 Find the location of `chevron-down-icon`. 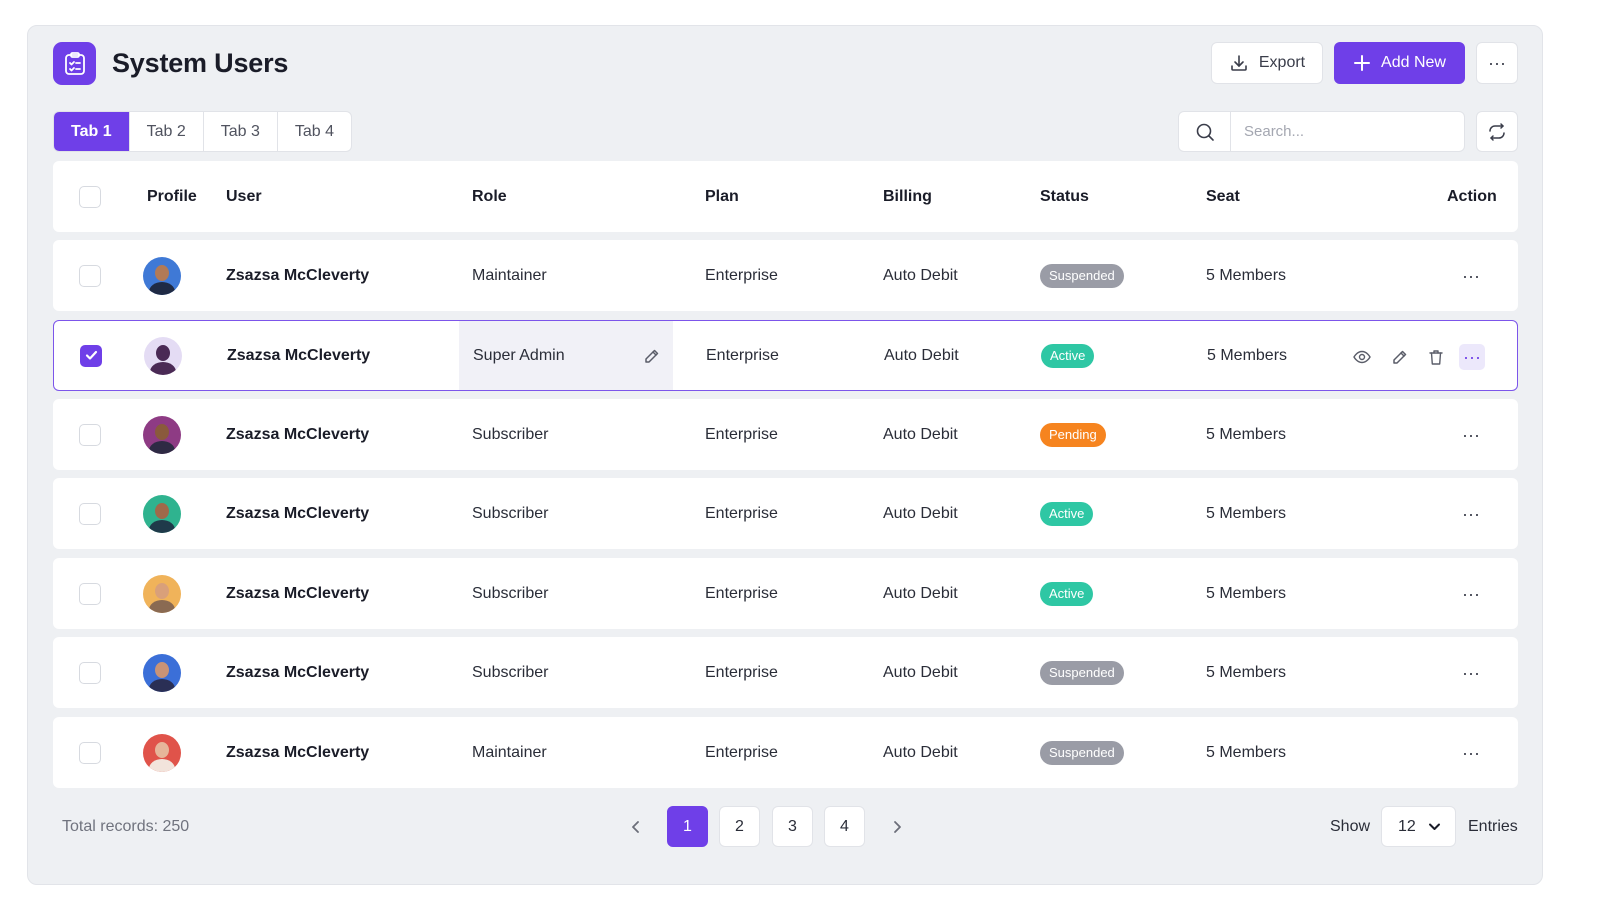

chevron-down-icon is located at coordinates (1434, 826).